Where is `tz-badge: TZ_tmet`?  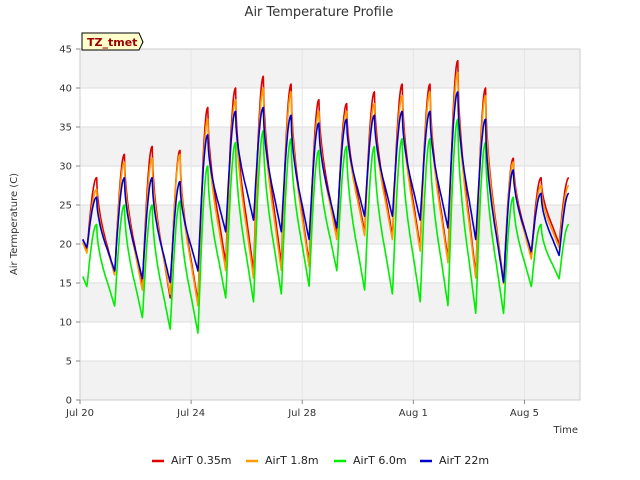 tz-badge: TZ_tmet is located at coordinates (112, 41).